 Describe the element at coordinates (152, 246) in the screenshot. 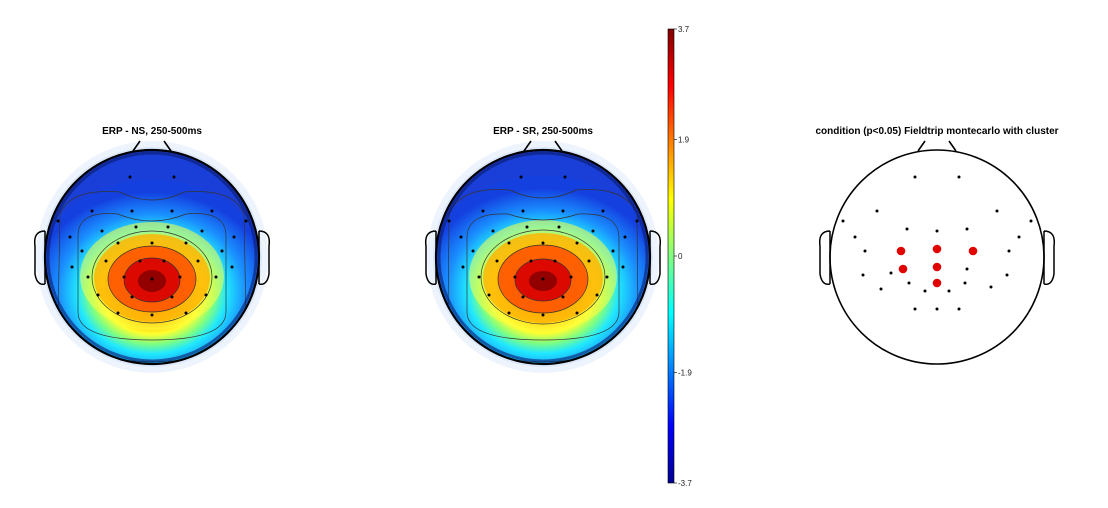

I see `electrodes-ns` at that location.